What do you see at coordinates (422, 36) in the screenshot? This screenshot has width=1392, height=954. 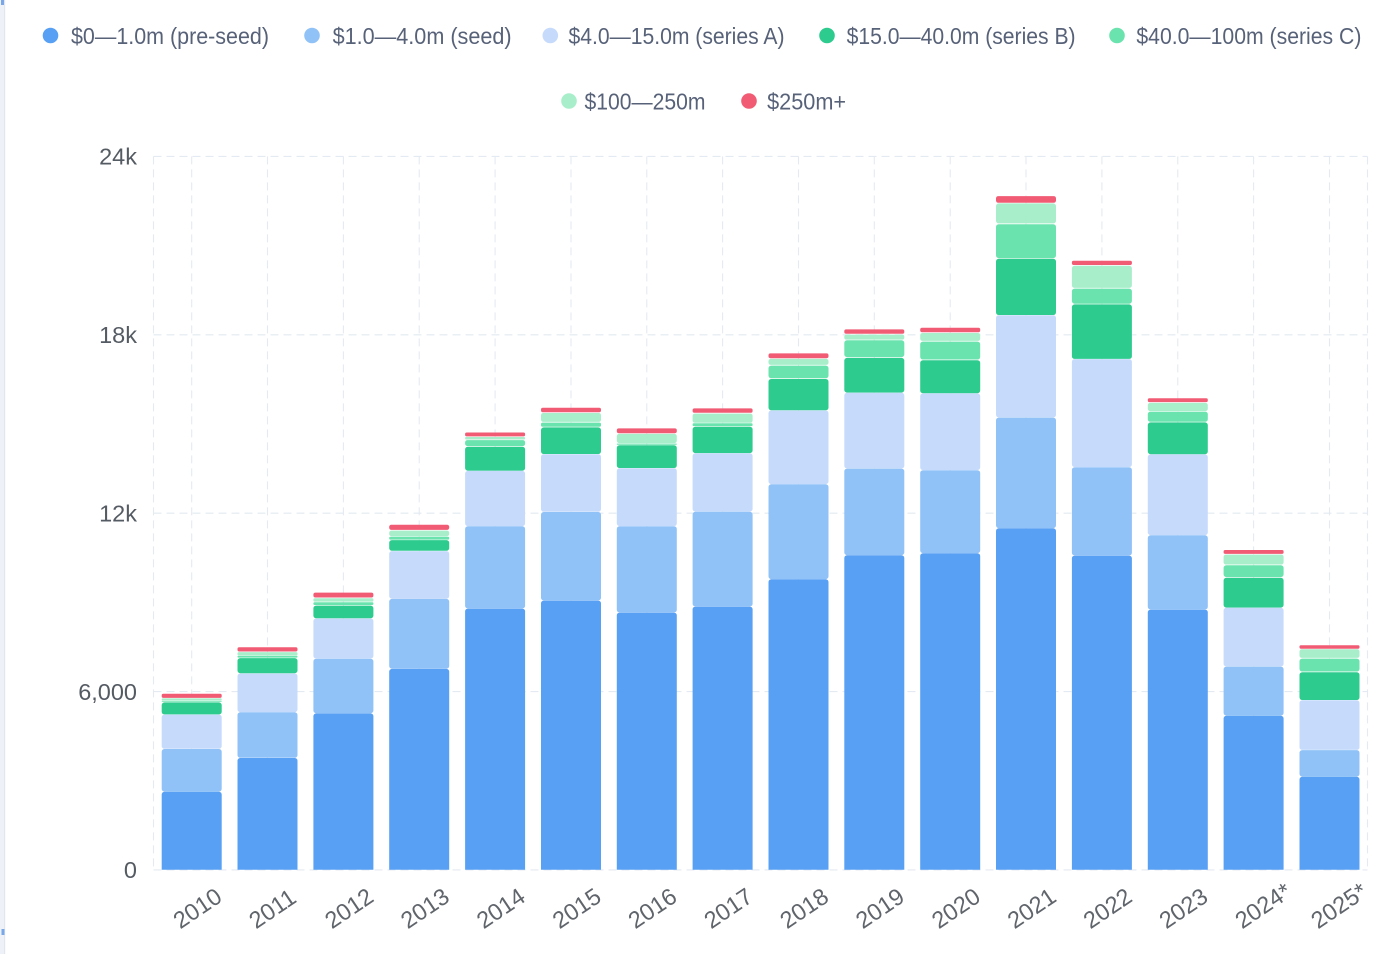 I see `svg-text: $1.0—4.0m (seed)` at bounding box center [422, 36].